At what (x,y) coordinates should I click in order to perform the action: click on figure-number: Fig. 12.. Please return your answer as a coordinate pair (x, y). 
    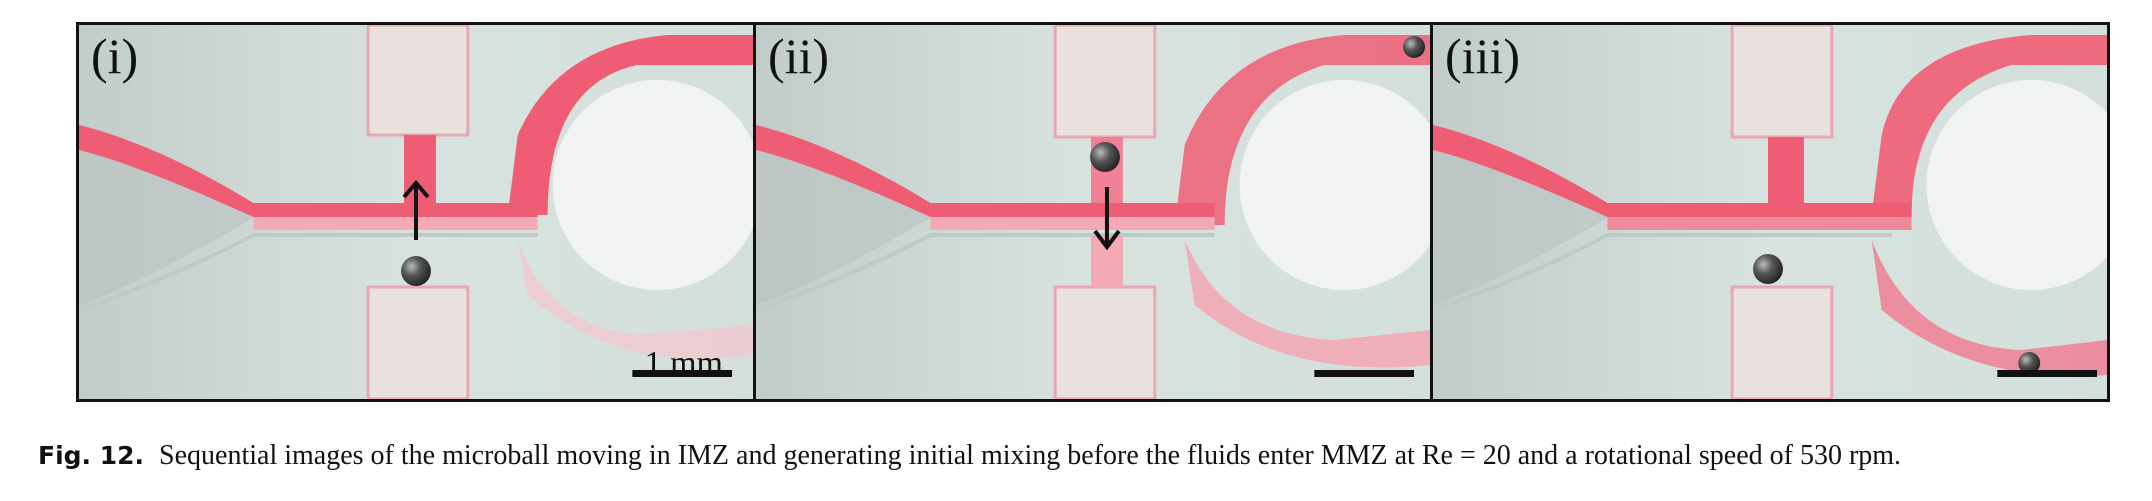
    Looking at the image, I should click on (91, 455).